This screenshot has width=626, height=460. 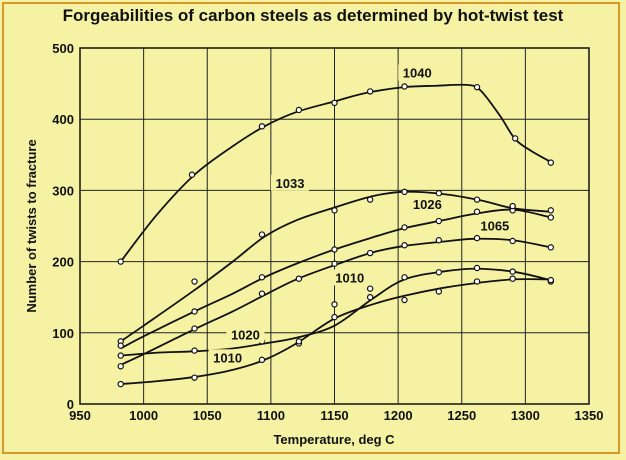 I want to click on x-tick-label: 950, so click(x=80, y=415).